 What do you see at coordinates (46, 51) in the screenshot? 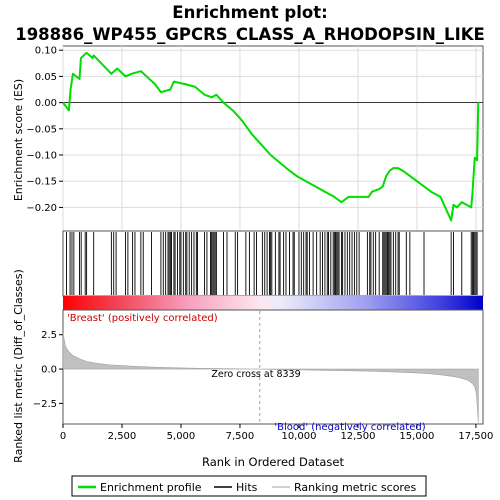
I see `es-y-tick-label: 0.10` at bounding box center [46, 51].